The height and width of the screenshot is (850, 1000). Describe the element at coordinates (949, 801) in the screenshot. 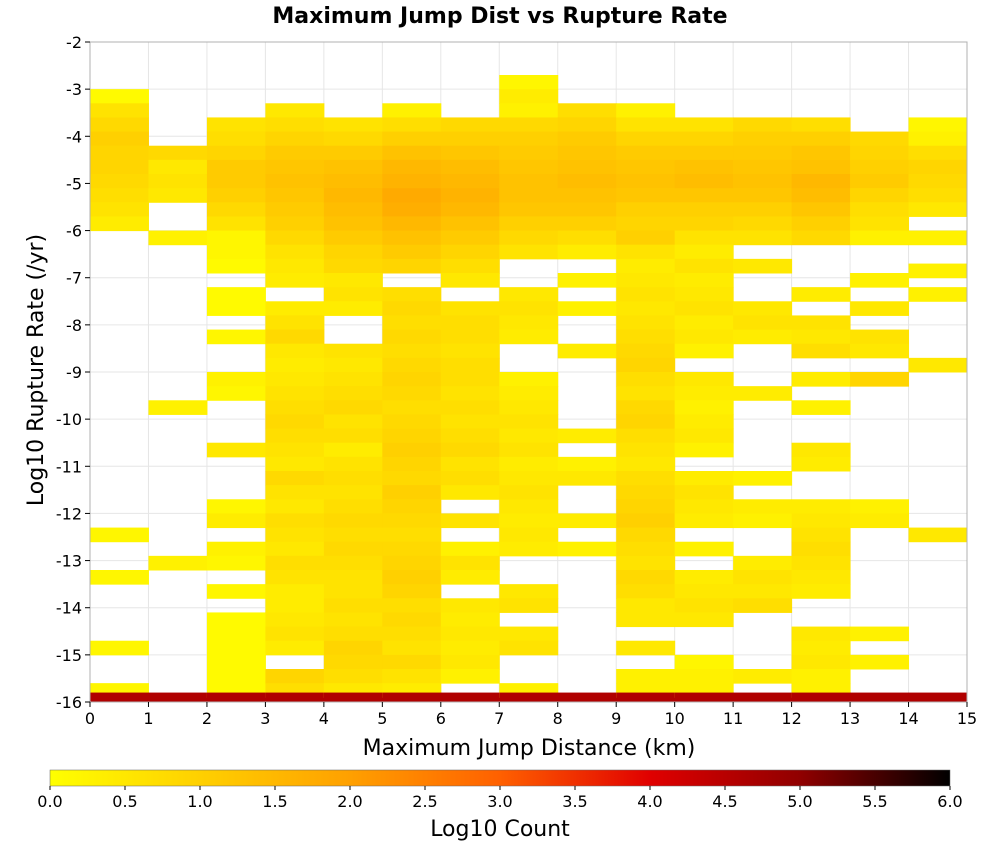

I see `colorbar-tick-label: 6.0` at that location.